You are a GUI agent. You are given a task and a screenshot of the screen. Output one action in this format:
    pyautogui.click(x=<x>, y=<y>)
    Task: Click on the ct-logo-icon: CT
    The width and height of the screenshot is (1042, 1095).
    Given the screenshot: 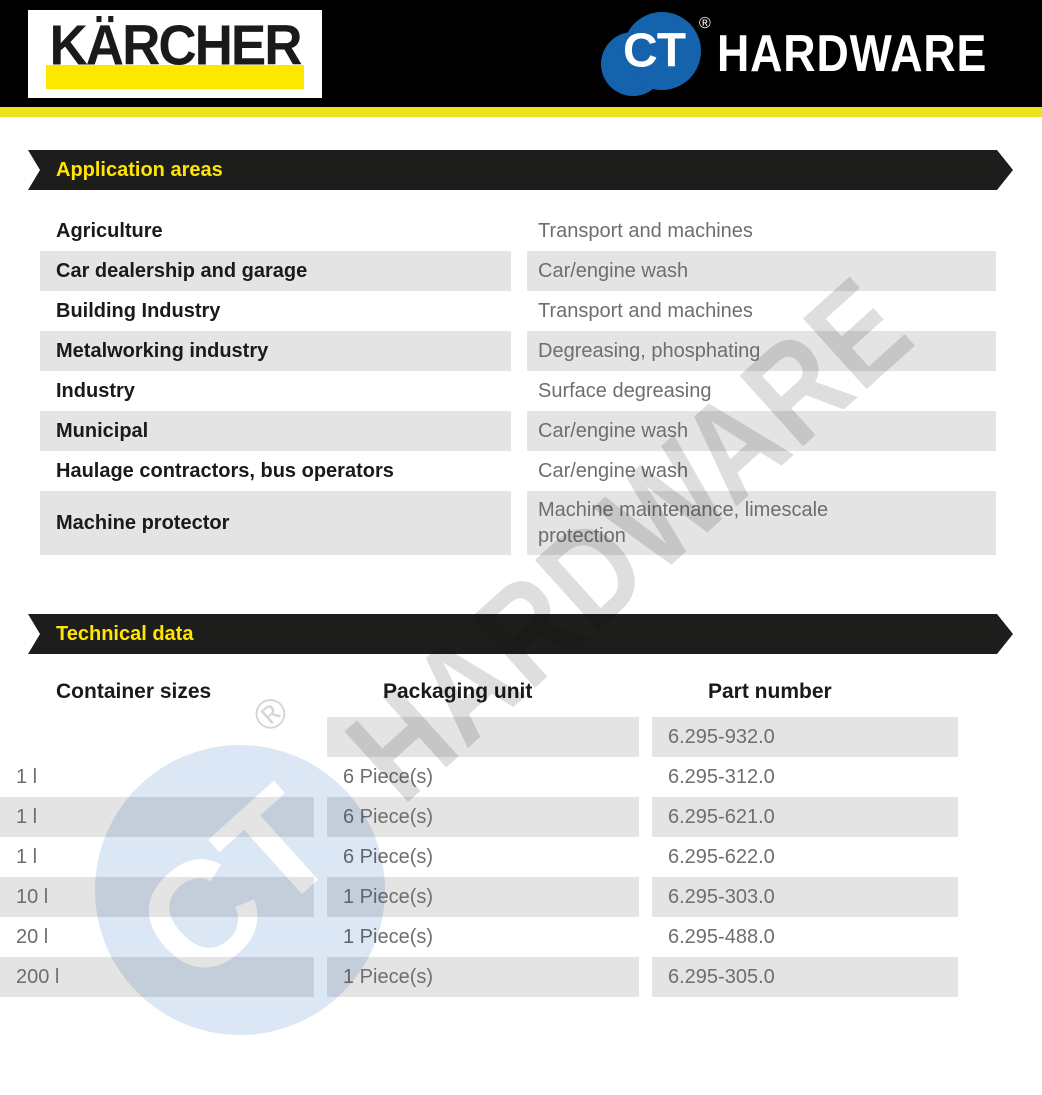 What is the action you would take?
    pyautogui.click(x=652, y=53)
    